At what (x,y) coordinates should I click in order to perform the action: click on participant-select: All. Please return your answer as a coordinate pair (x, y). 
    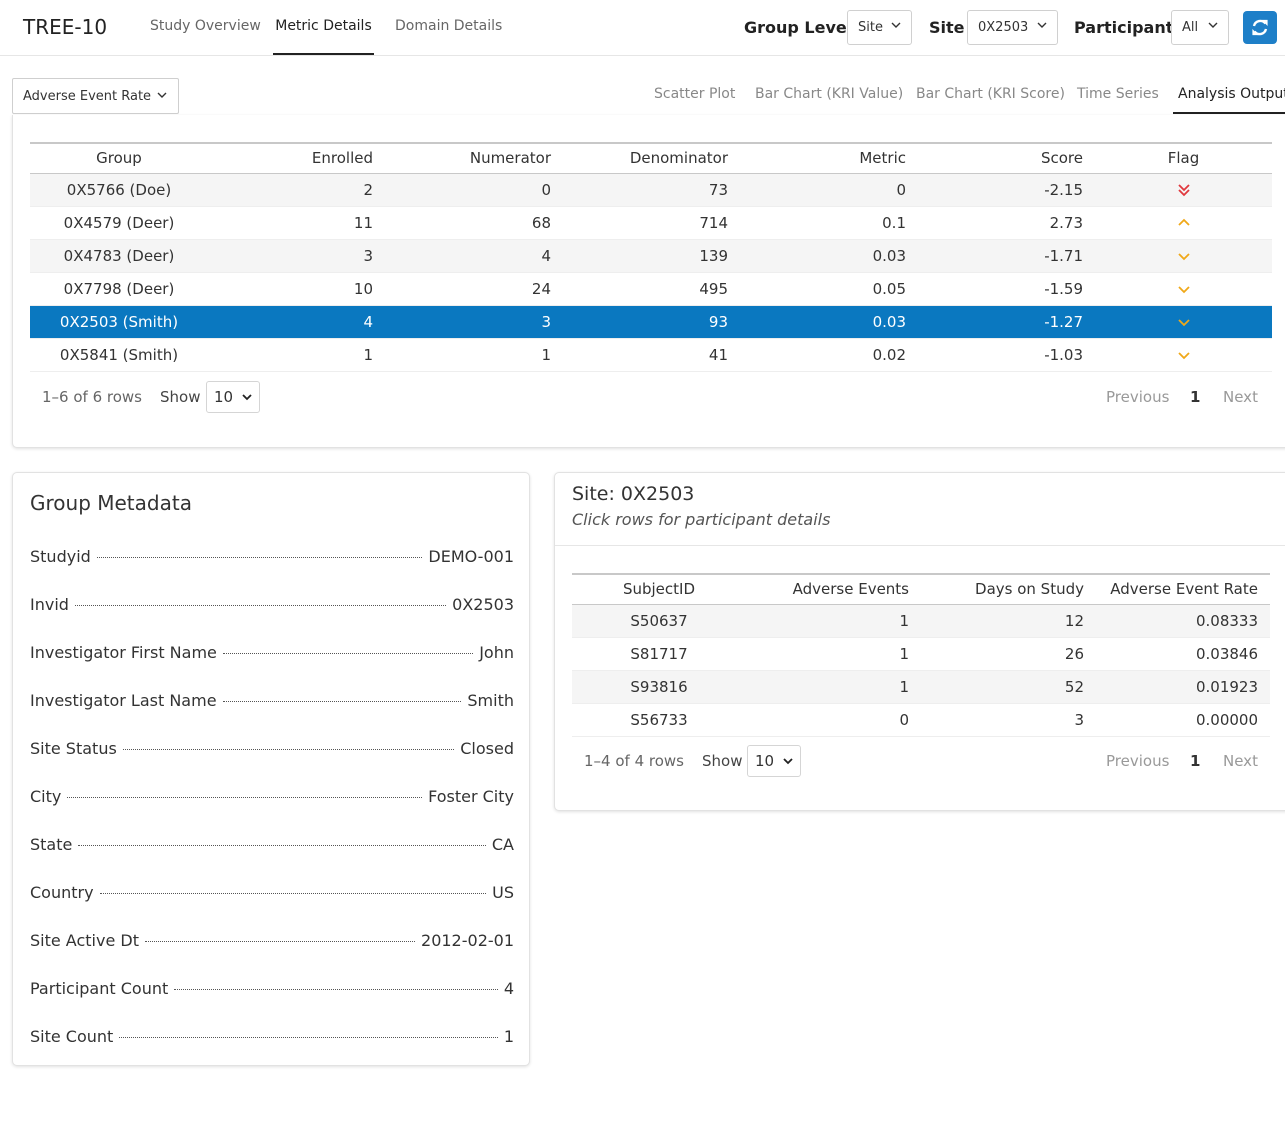
    Looking at the image, I should click on (1200, 27).